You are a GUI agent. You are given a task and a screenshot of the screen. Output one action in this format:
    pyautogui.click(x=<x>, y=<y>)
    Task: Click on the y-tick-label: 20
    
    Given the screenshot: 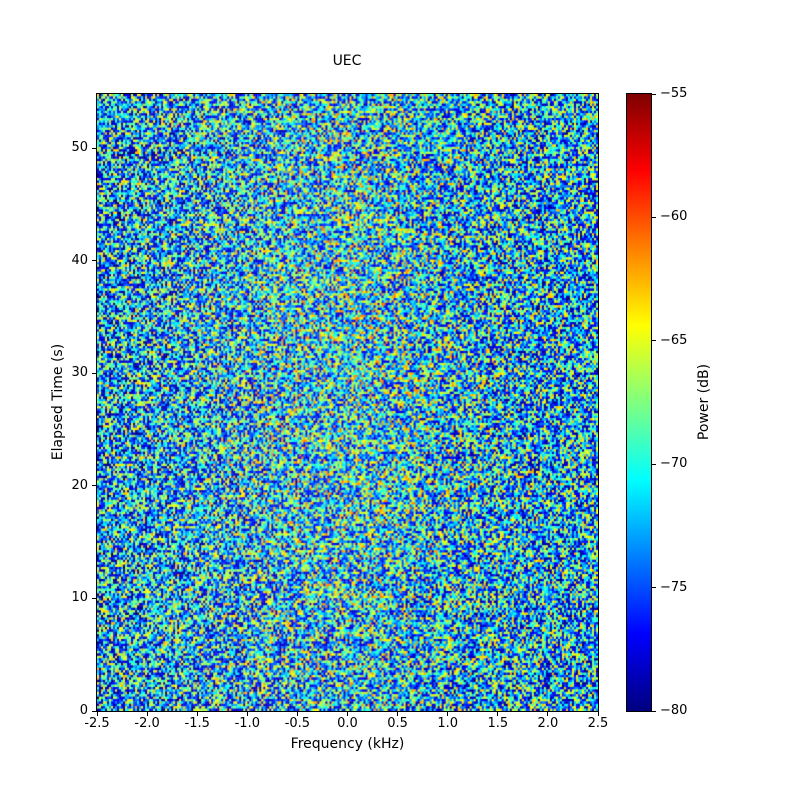 What is the action you would take?
    pyautogui.click(x=79, y=485)
    